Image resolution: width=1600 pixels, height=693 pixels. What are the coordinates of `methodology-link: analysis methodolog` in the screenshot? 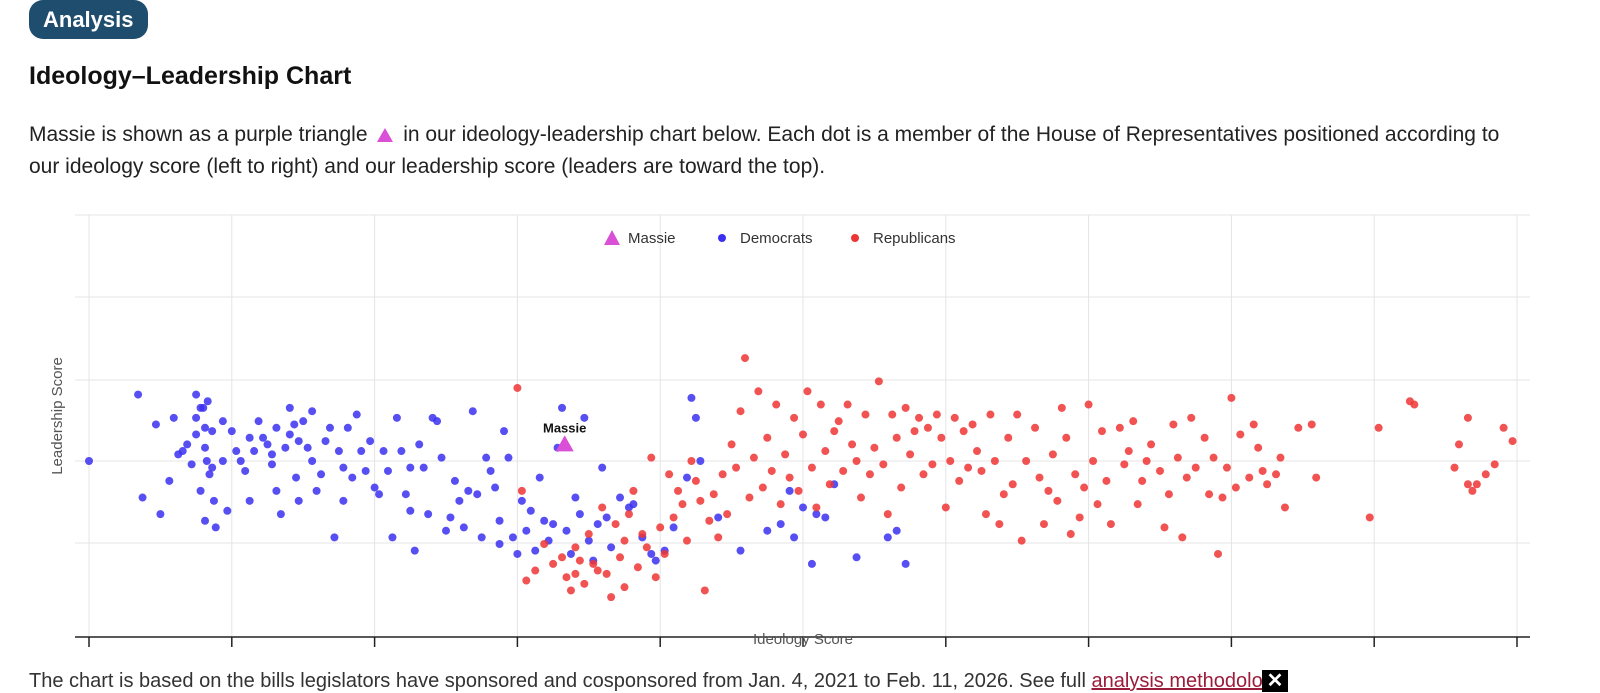 It's located at (1182, 681).